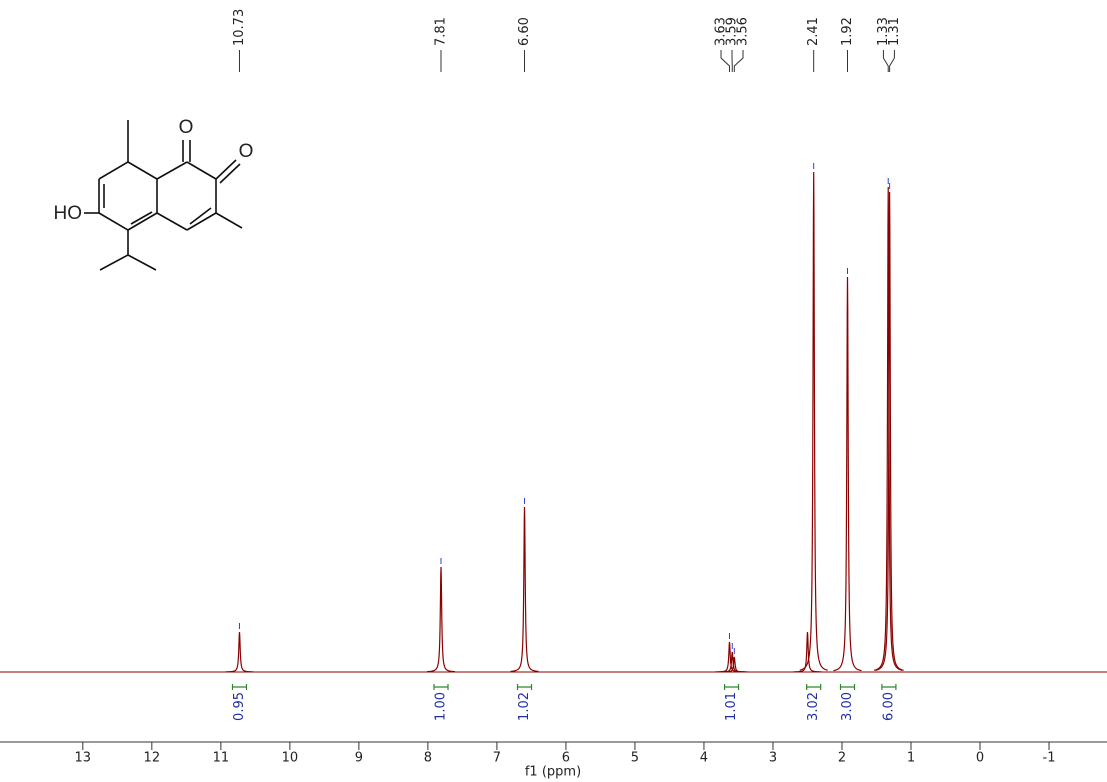 This screenshot has width=1107, height=782. Describe the element at coordinates (842, 758) in the screenshot. I see `x-tick-label: 2` at that location.